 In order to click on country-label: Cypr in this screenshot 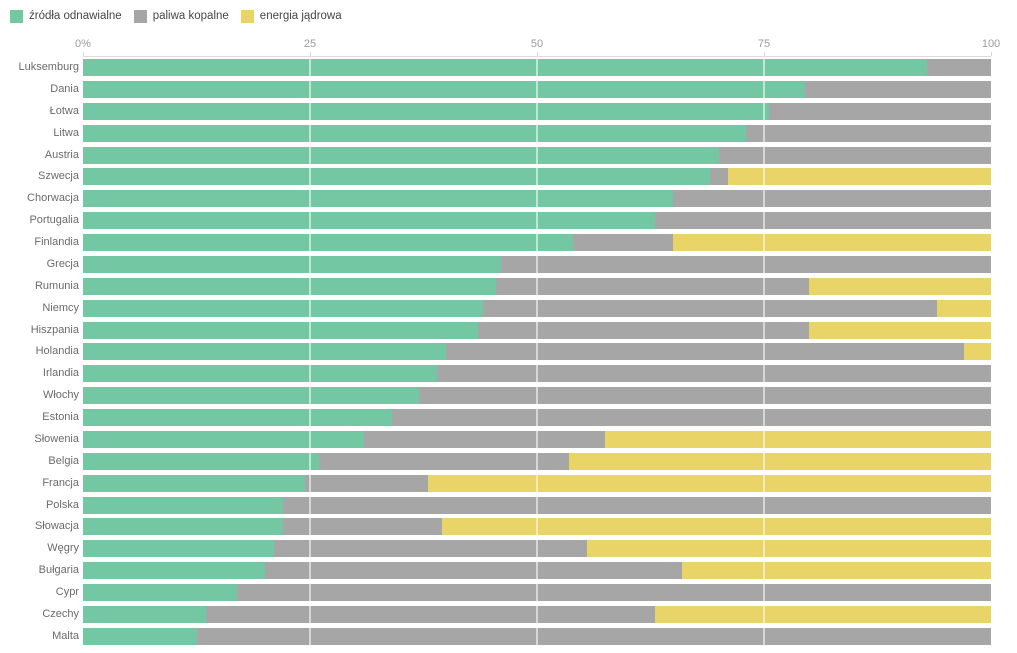, I will do `click(67, 592)`.